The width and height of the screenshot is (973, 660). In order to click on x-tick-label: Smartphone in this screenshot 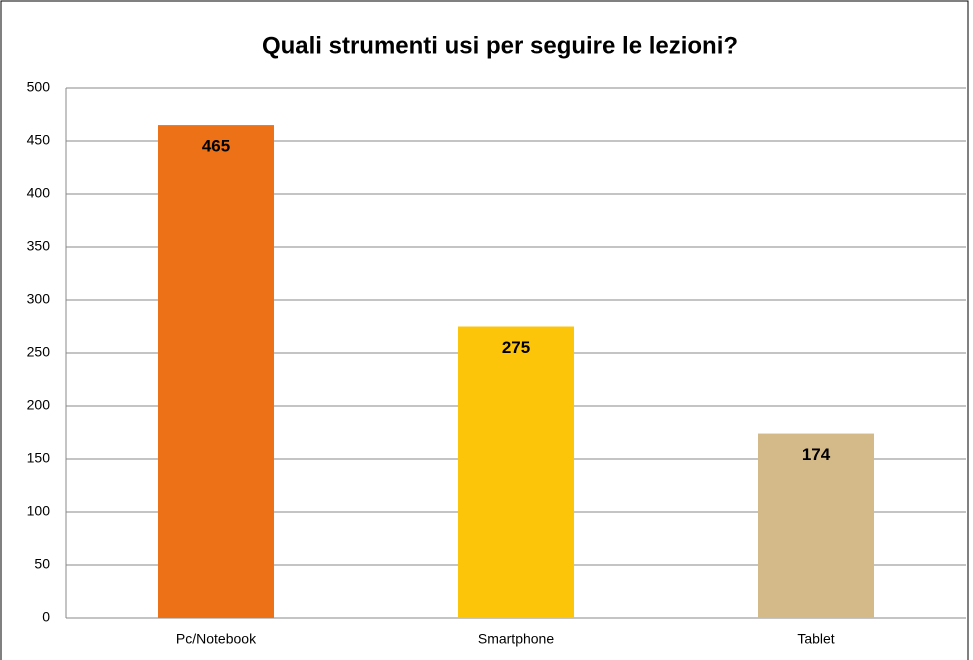, I will do `click(516, 639)`.